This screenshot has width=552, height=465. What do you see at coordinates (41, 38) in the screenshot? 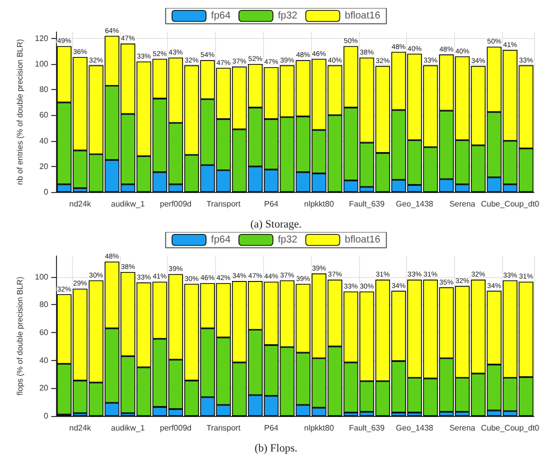
I see `y-tick-label: 120` at bounding box center [41, 38].